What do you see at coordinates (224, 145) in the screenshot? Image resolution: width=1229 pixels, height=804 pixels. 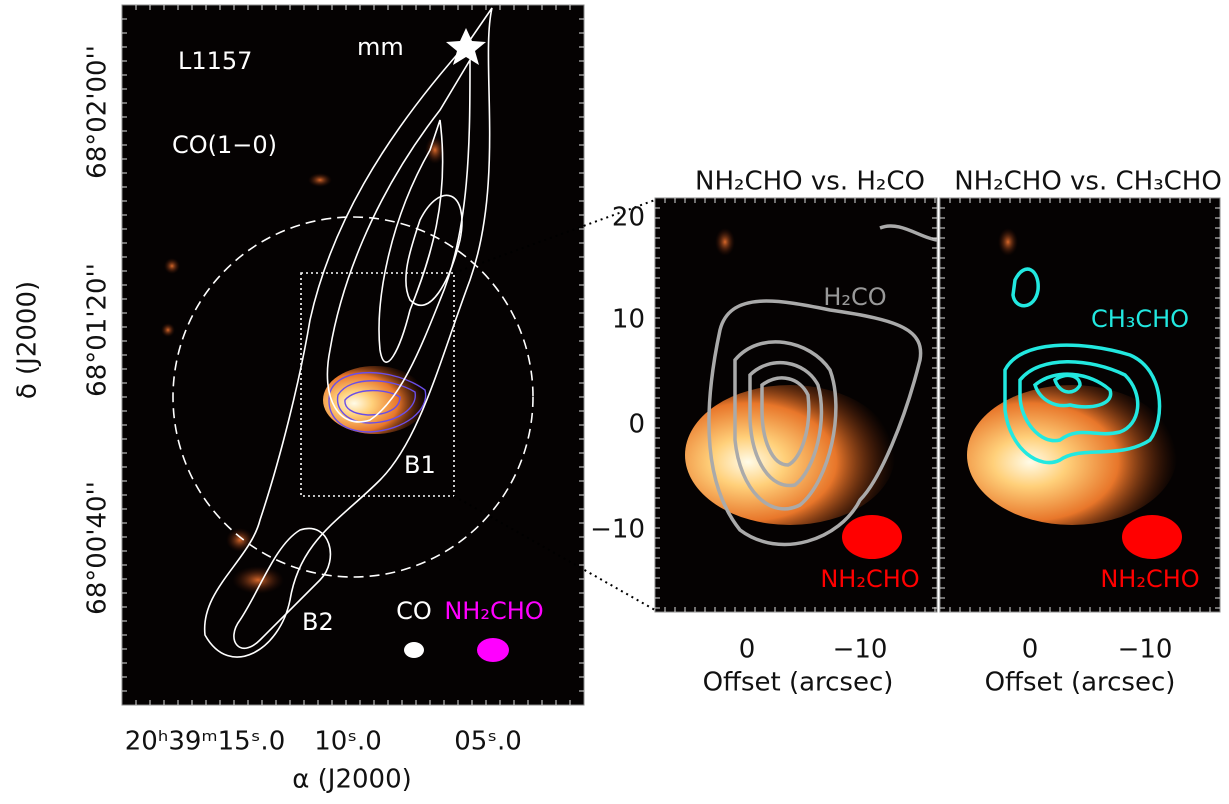 I see `tracer-label: CO(1−0)` at bounding box center [224, 145].